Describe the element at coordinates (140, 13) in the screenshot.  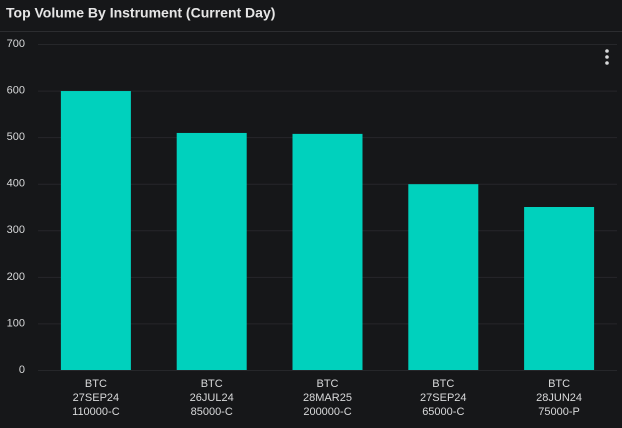
I see `chart-title: Top Volume By Instrument (Current Day)` at that location.